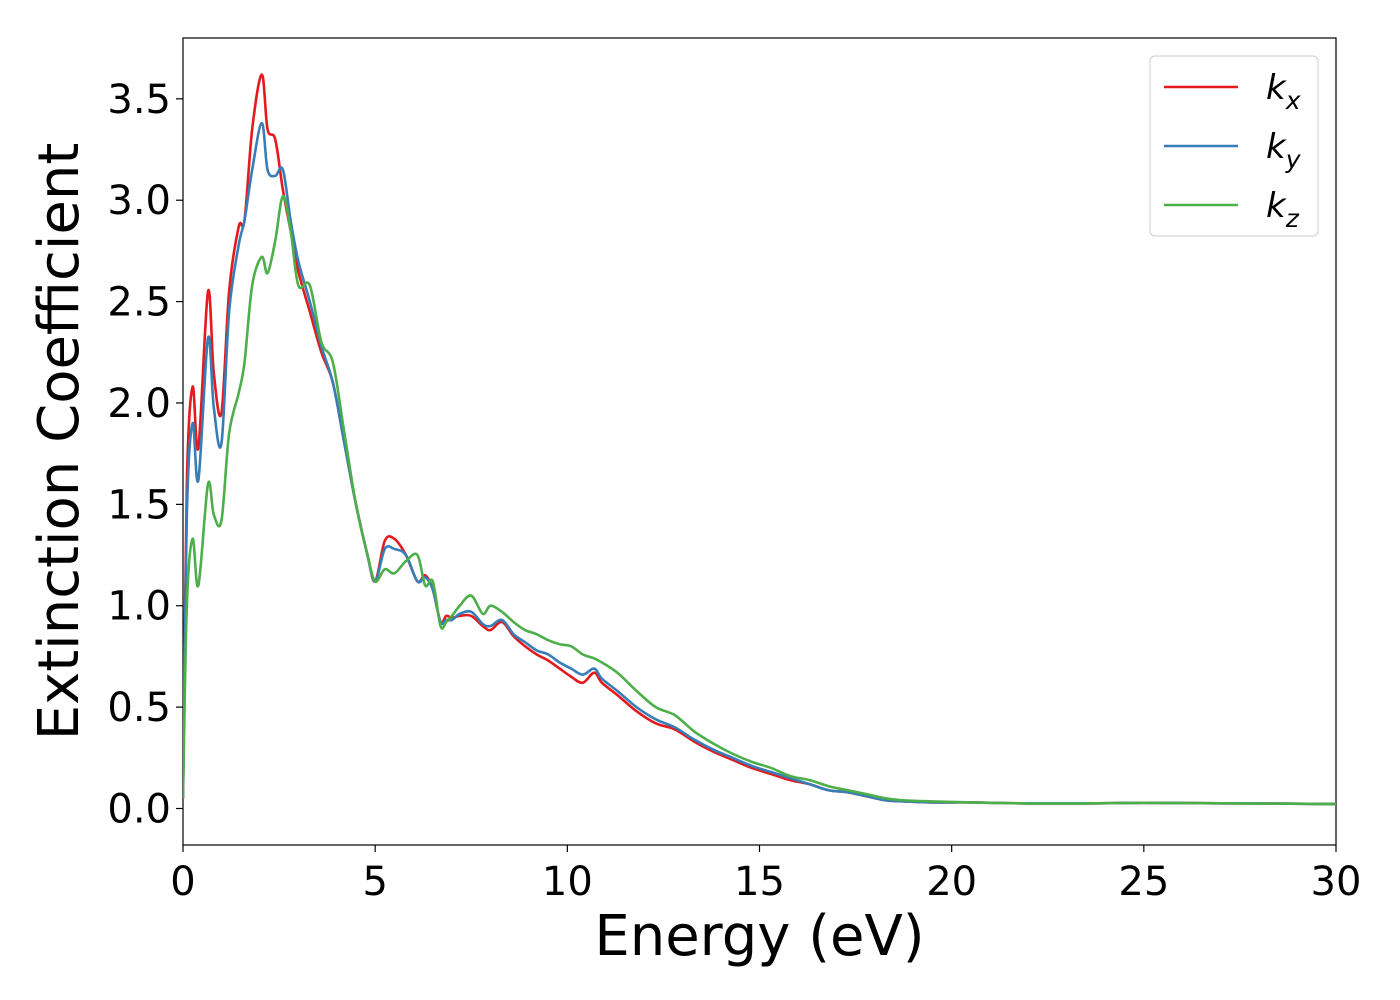  I want to click on x-tick-label: 25, so click(1143, 882).